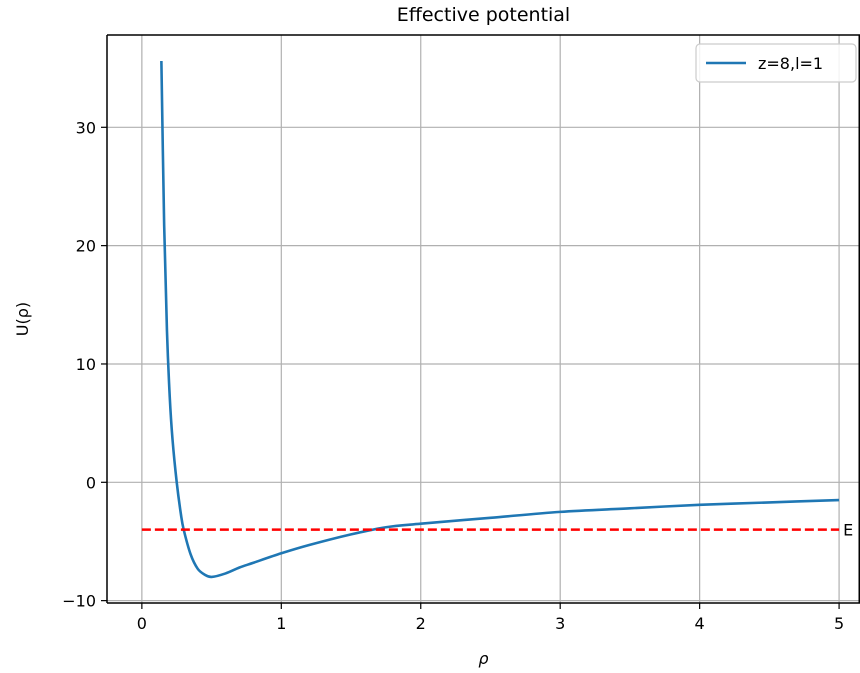 This screenshot has width=860, height=673. I want to click on legend: z=8,l=1, so click(776, 63).